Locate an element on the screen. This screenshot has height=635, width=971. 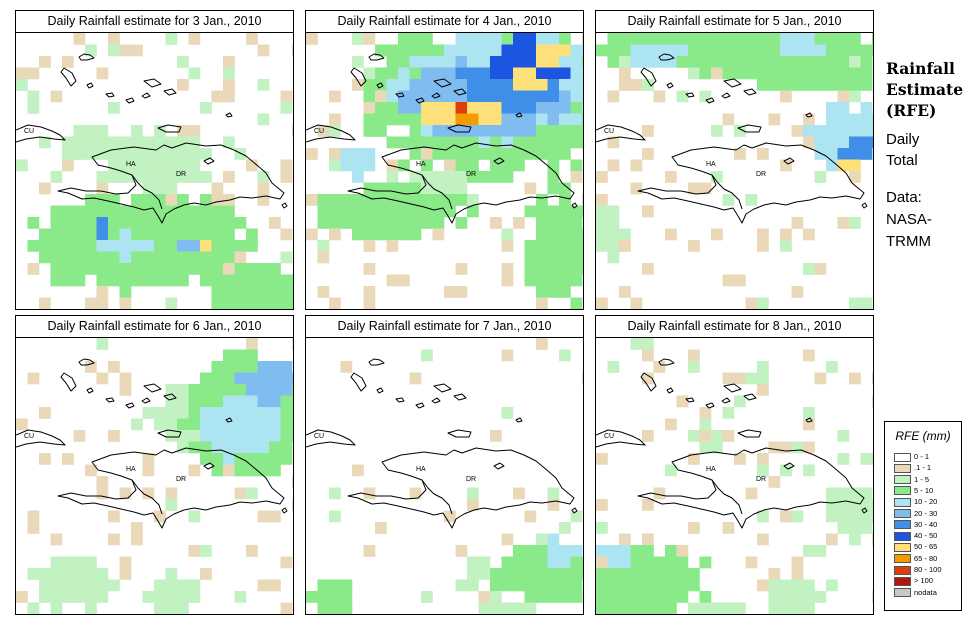
legend-swatch is located at coordinates (902, 502).